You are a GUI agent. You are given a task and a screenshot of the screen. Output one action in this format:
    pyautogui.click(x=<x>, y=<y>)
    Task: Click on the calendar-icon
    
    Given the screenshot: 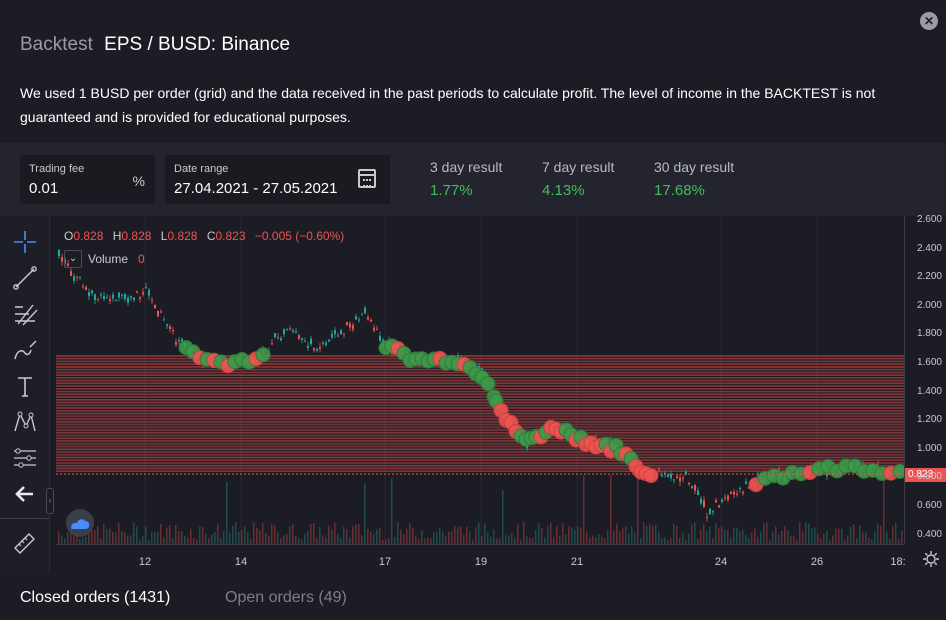 What is the action you would take?
    pyautogui.click(x=367, y=178)
    